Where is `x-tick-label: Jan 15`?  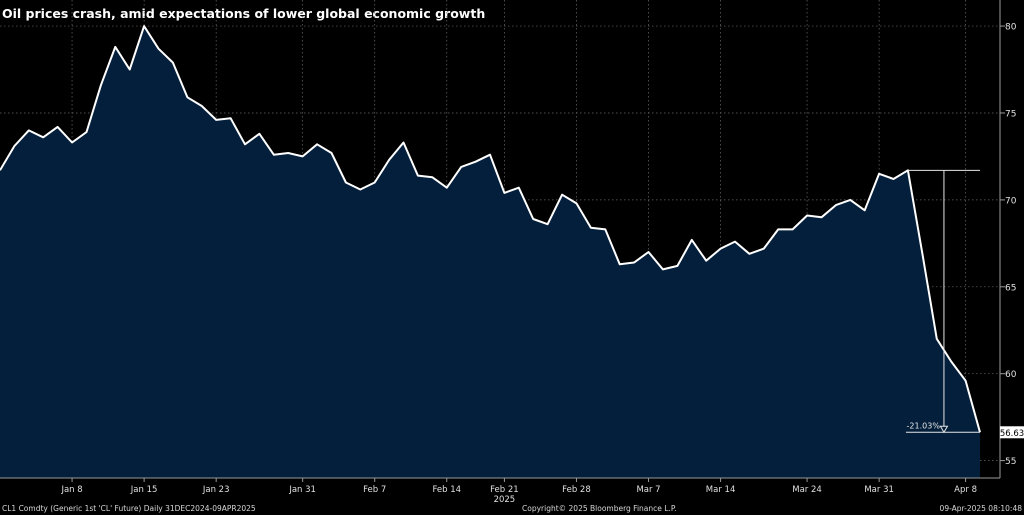
x-tick-label: Jan 15 is located at coordinates (144, 490).